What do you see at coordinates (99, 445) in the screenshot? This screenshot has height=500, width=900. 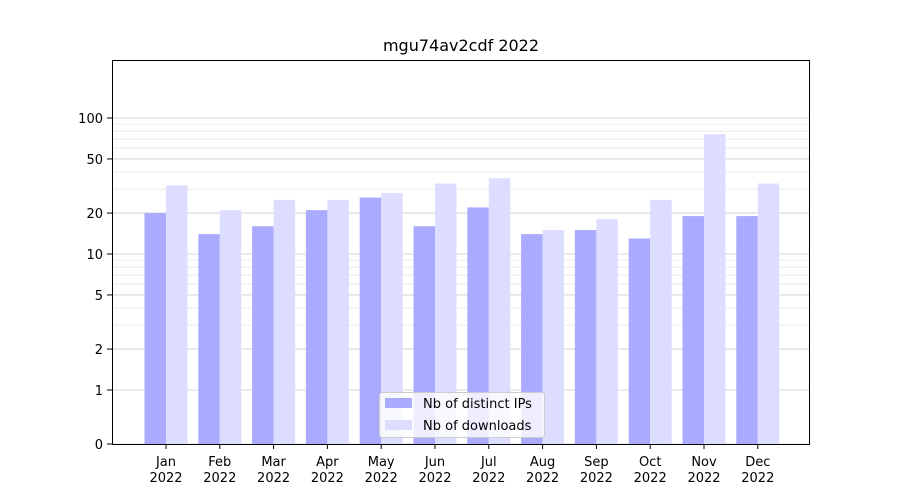 I see `y-tick-label: 0` at bounding box center [99, 445].